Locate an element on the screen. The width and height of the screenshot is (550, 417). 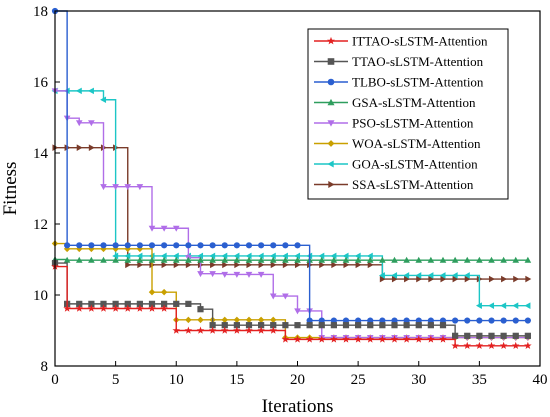
legend-label: GOA-sLSTM-Attention is located at coordinates (415, 164).